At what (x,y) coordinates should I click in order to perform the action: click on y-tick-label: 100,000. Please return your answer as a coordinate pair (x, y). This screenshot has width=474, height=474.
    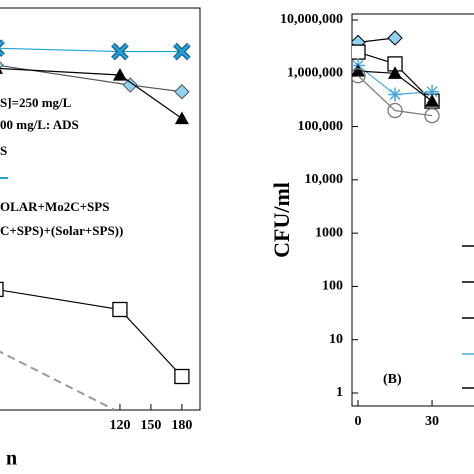
    Looking at the image, I should click on (321, 126).